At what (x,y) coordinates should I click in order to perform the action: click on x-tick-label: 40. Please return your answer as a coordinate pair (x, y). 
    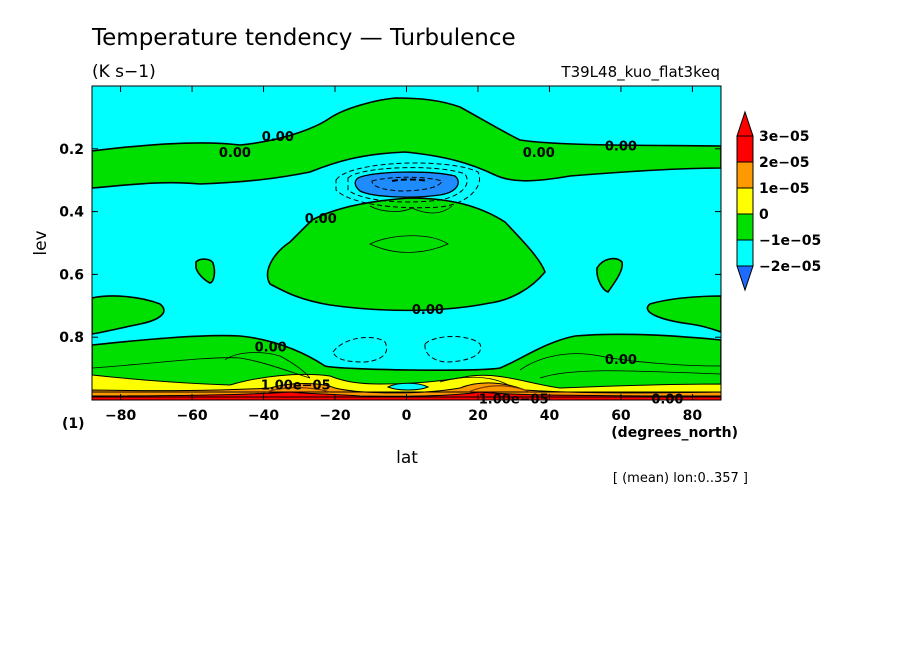
    Looking at the image, I should click on (550, 416).